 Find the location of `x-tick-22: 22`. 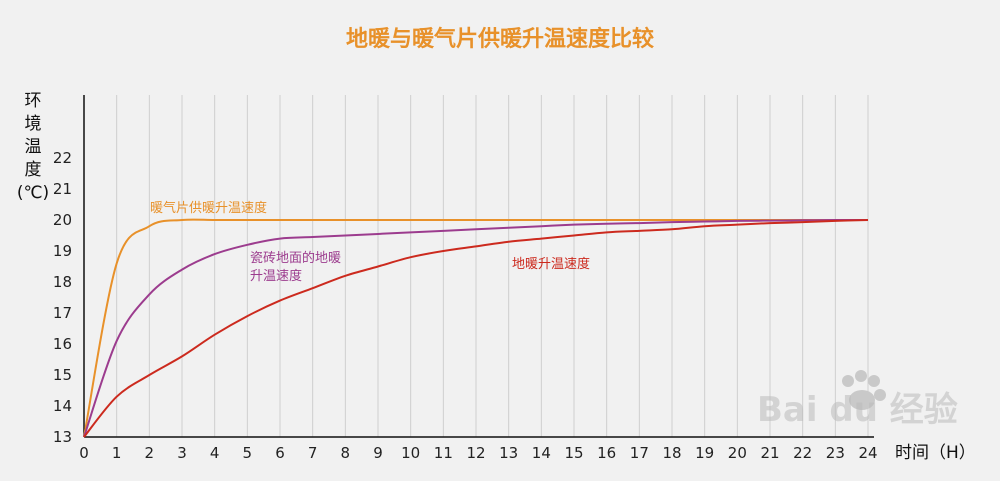

x-tick-22: 22 is located at coordinates (802, 453).